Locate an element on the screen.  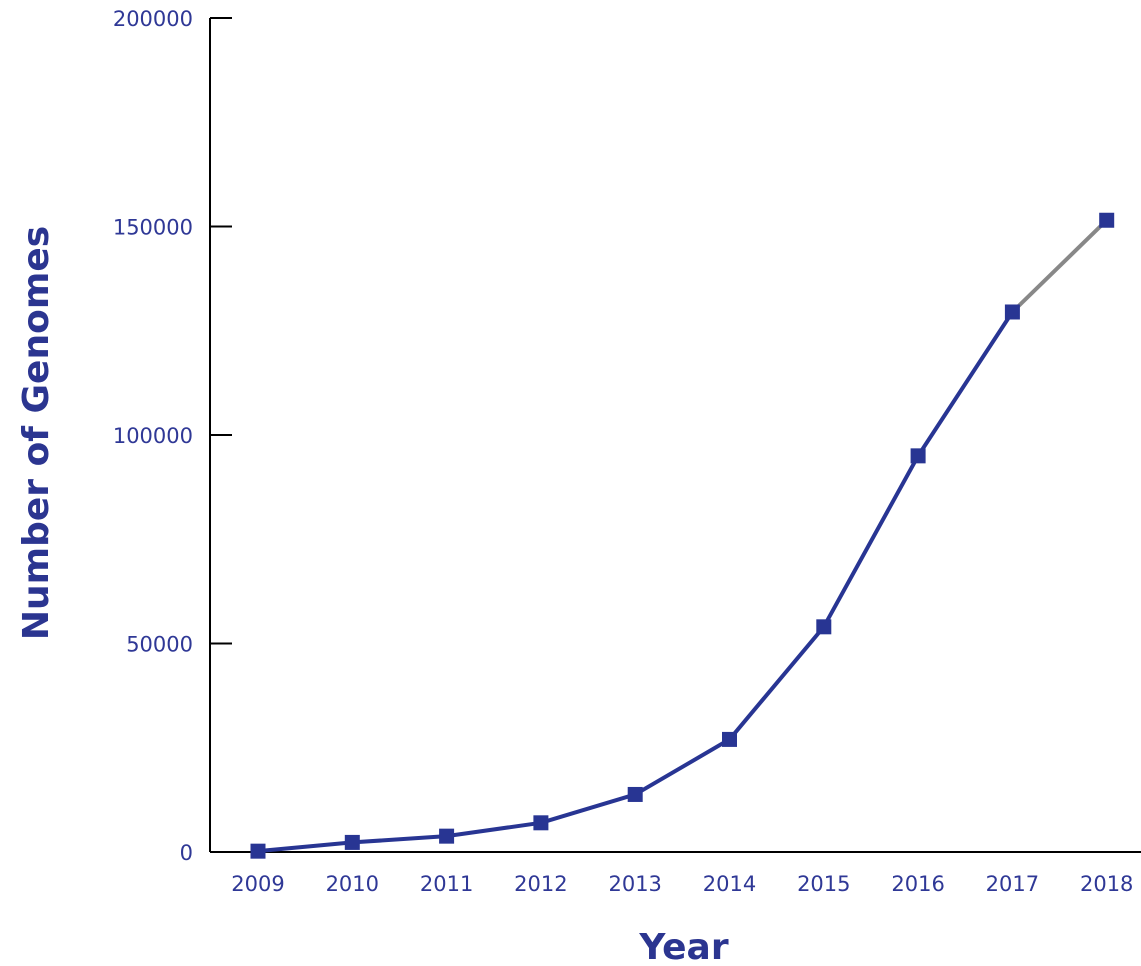
data-point-2018 is located at coordinates (1107, 220).